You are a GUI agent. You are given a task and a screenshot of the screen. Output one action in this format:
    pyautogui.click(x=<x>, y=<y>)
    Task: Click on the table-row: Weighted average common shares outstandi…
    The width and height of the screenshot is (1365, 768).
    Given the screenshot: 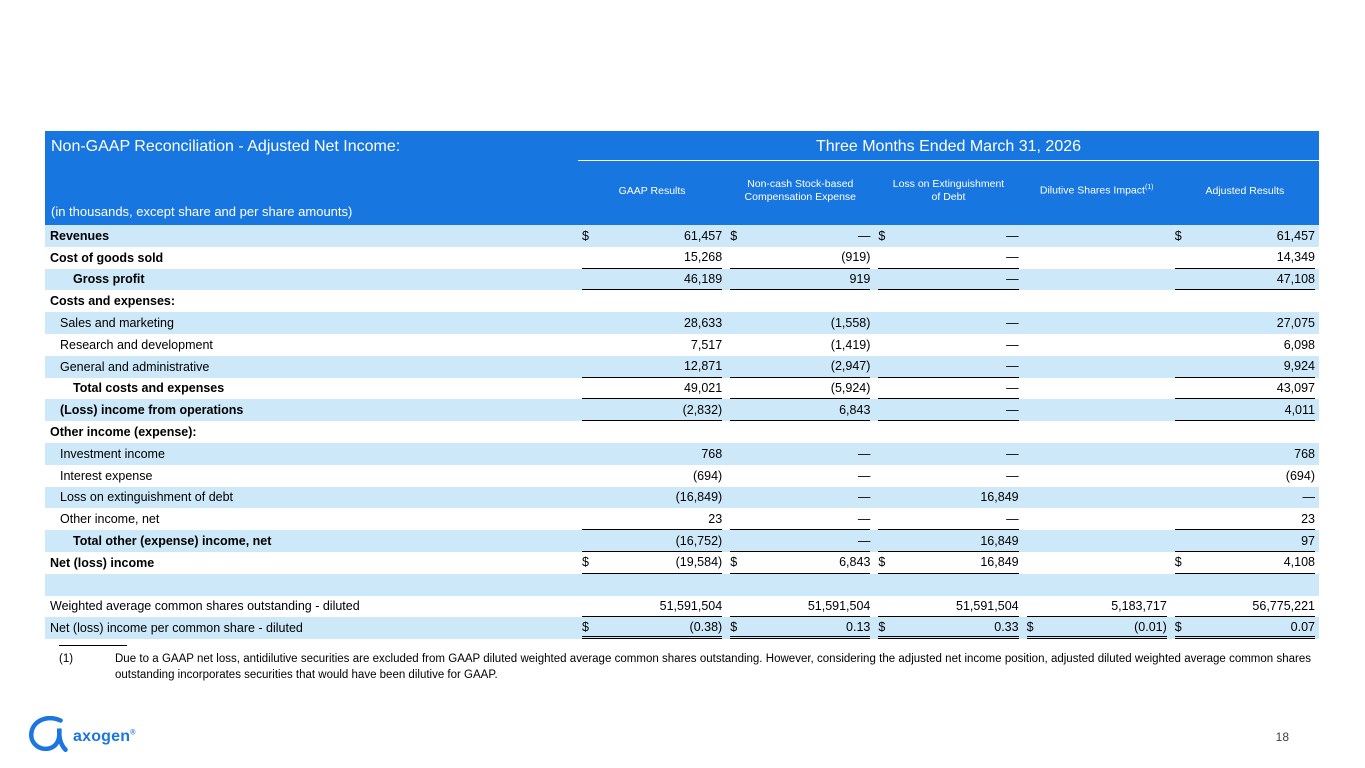 What is the action you would take?
    pyautogui.click(x=682, y=606)
    